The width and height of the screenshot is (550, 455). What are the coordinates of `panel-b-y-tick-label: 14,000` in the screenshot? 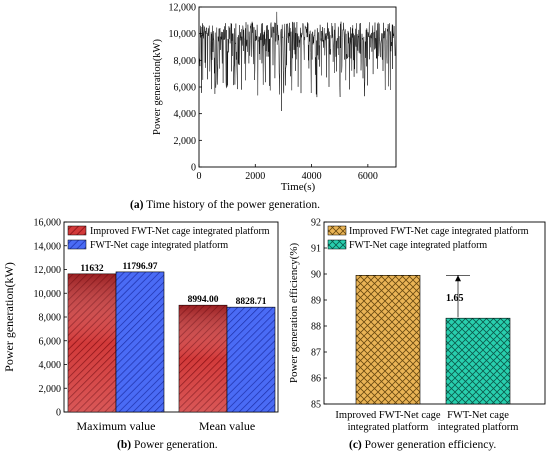 It's located at (48, 246).